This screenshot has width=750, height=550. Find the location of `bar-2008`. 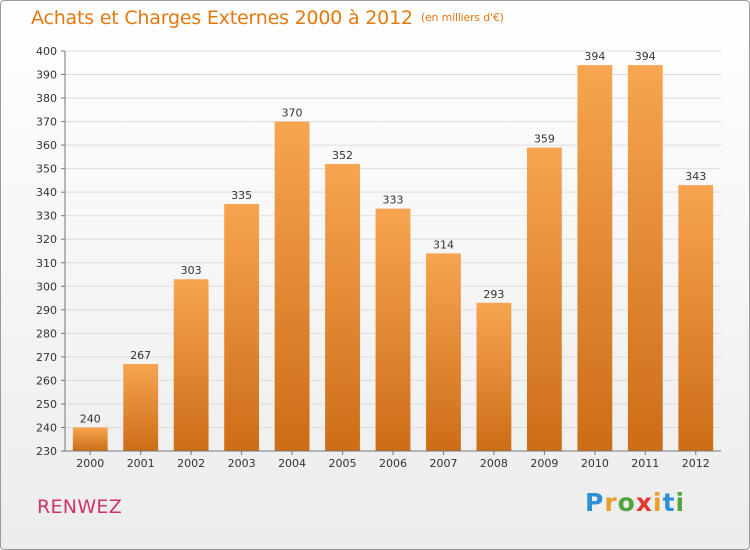

bar-2008 is located at coordinates (494, 376).